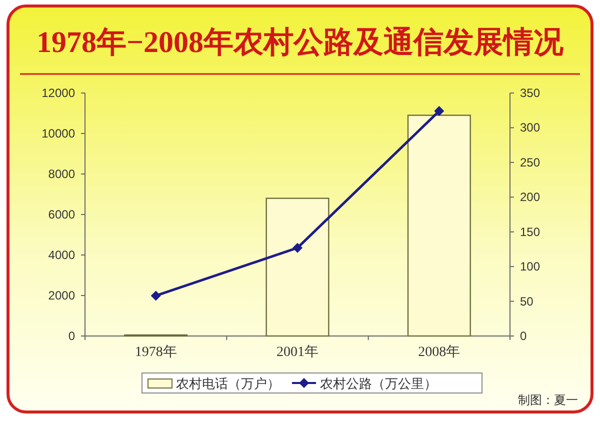 This screenshot has width=600, height=426. I want to click on y-tick-label: 2000, so click(62, 295).